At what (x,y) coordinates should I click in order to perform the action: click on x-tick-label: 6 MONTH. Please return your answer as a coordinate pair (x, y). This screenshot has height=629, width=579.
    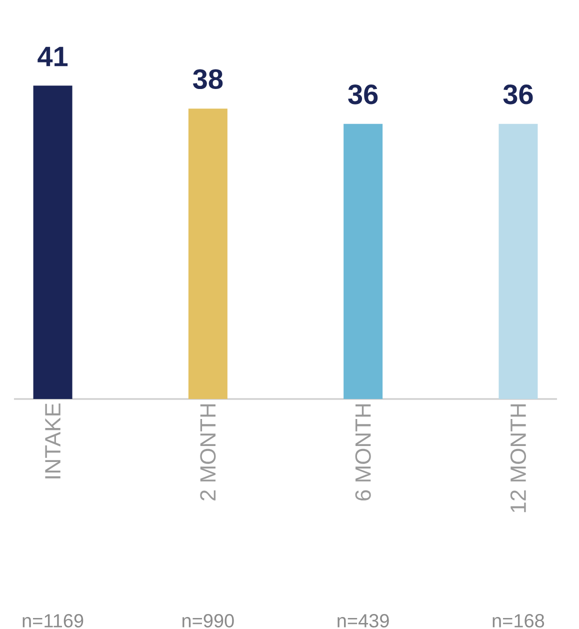
    Looking at the image, I should click on (363, 452).